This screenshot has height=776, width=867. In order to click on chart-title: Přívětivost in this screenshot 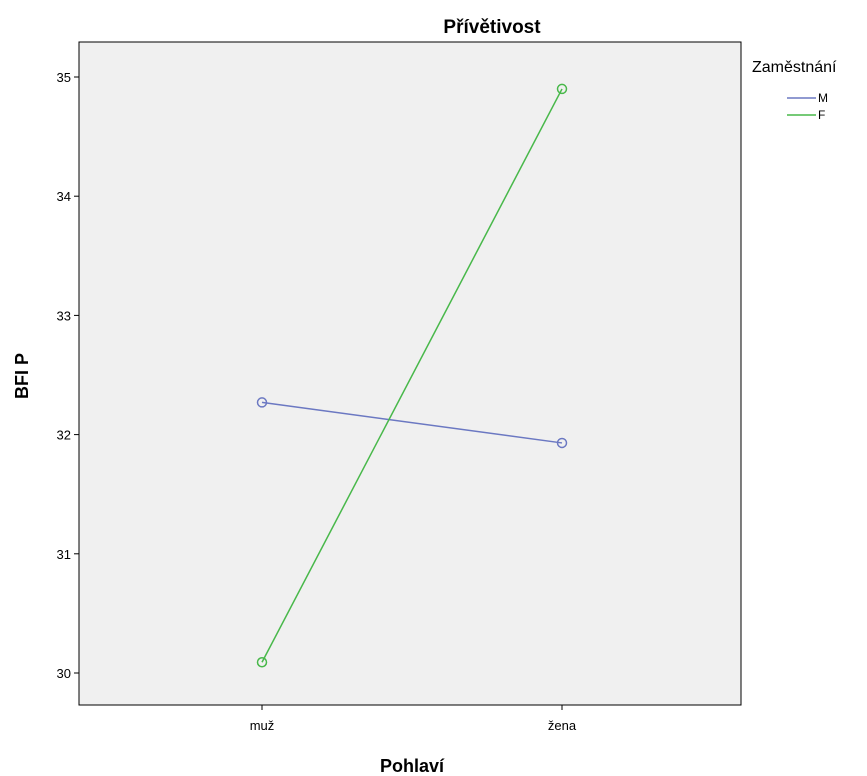, I will do `click(492, 27)`.